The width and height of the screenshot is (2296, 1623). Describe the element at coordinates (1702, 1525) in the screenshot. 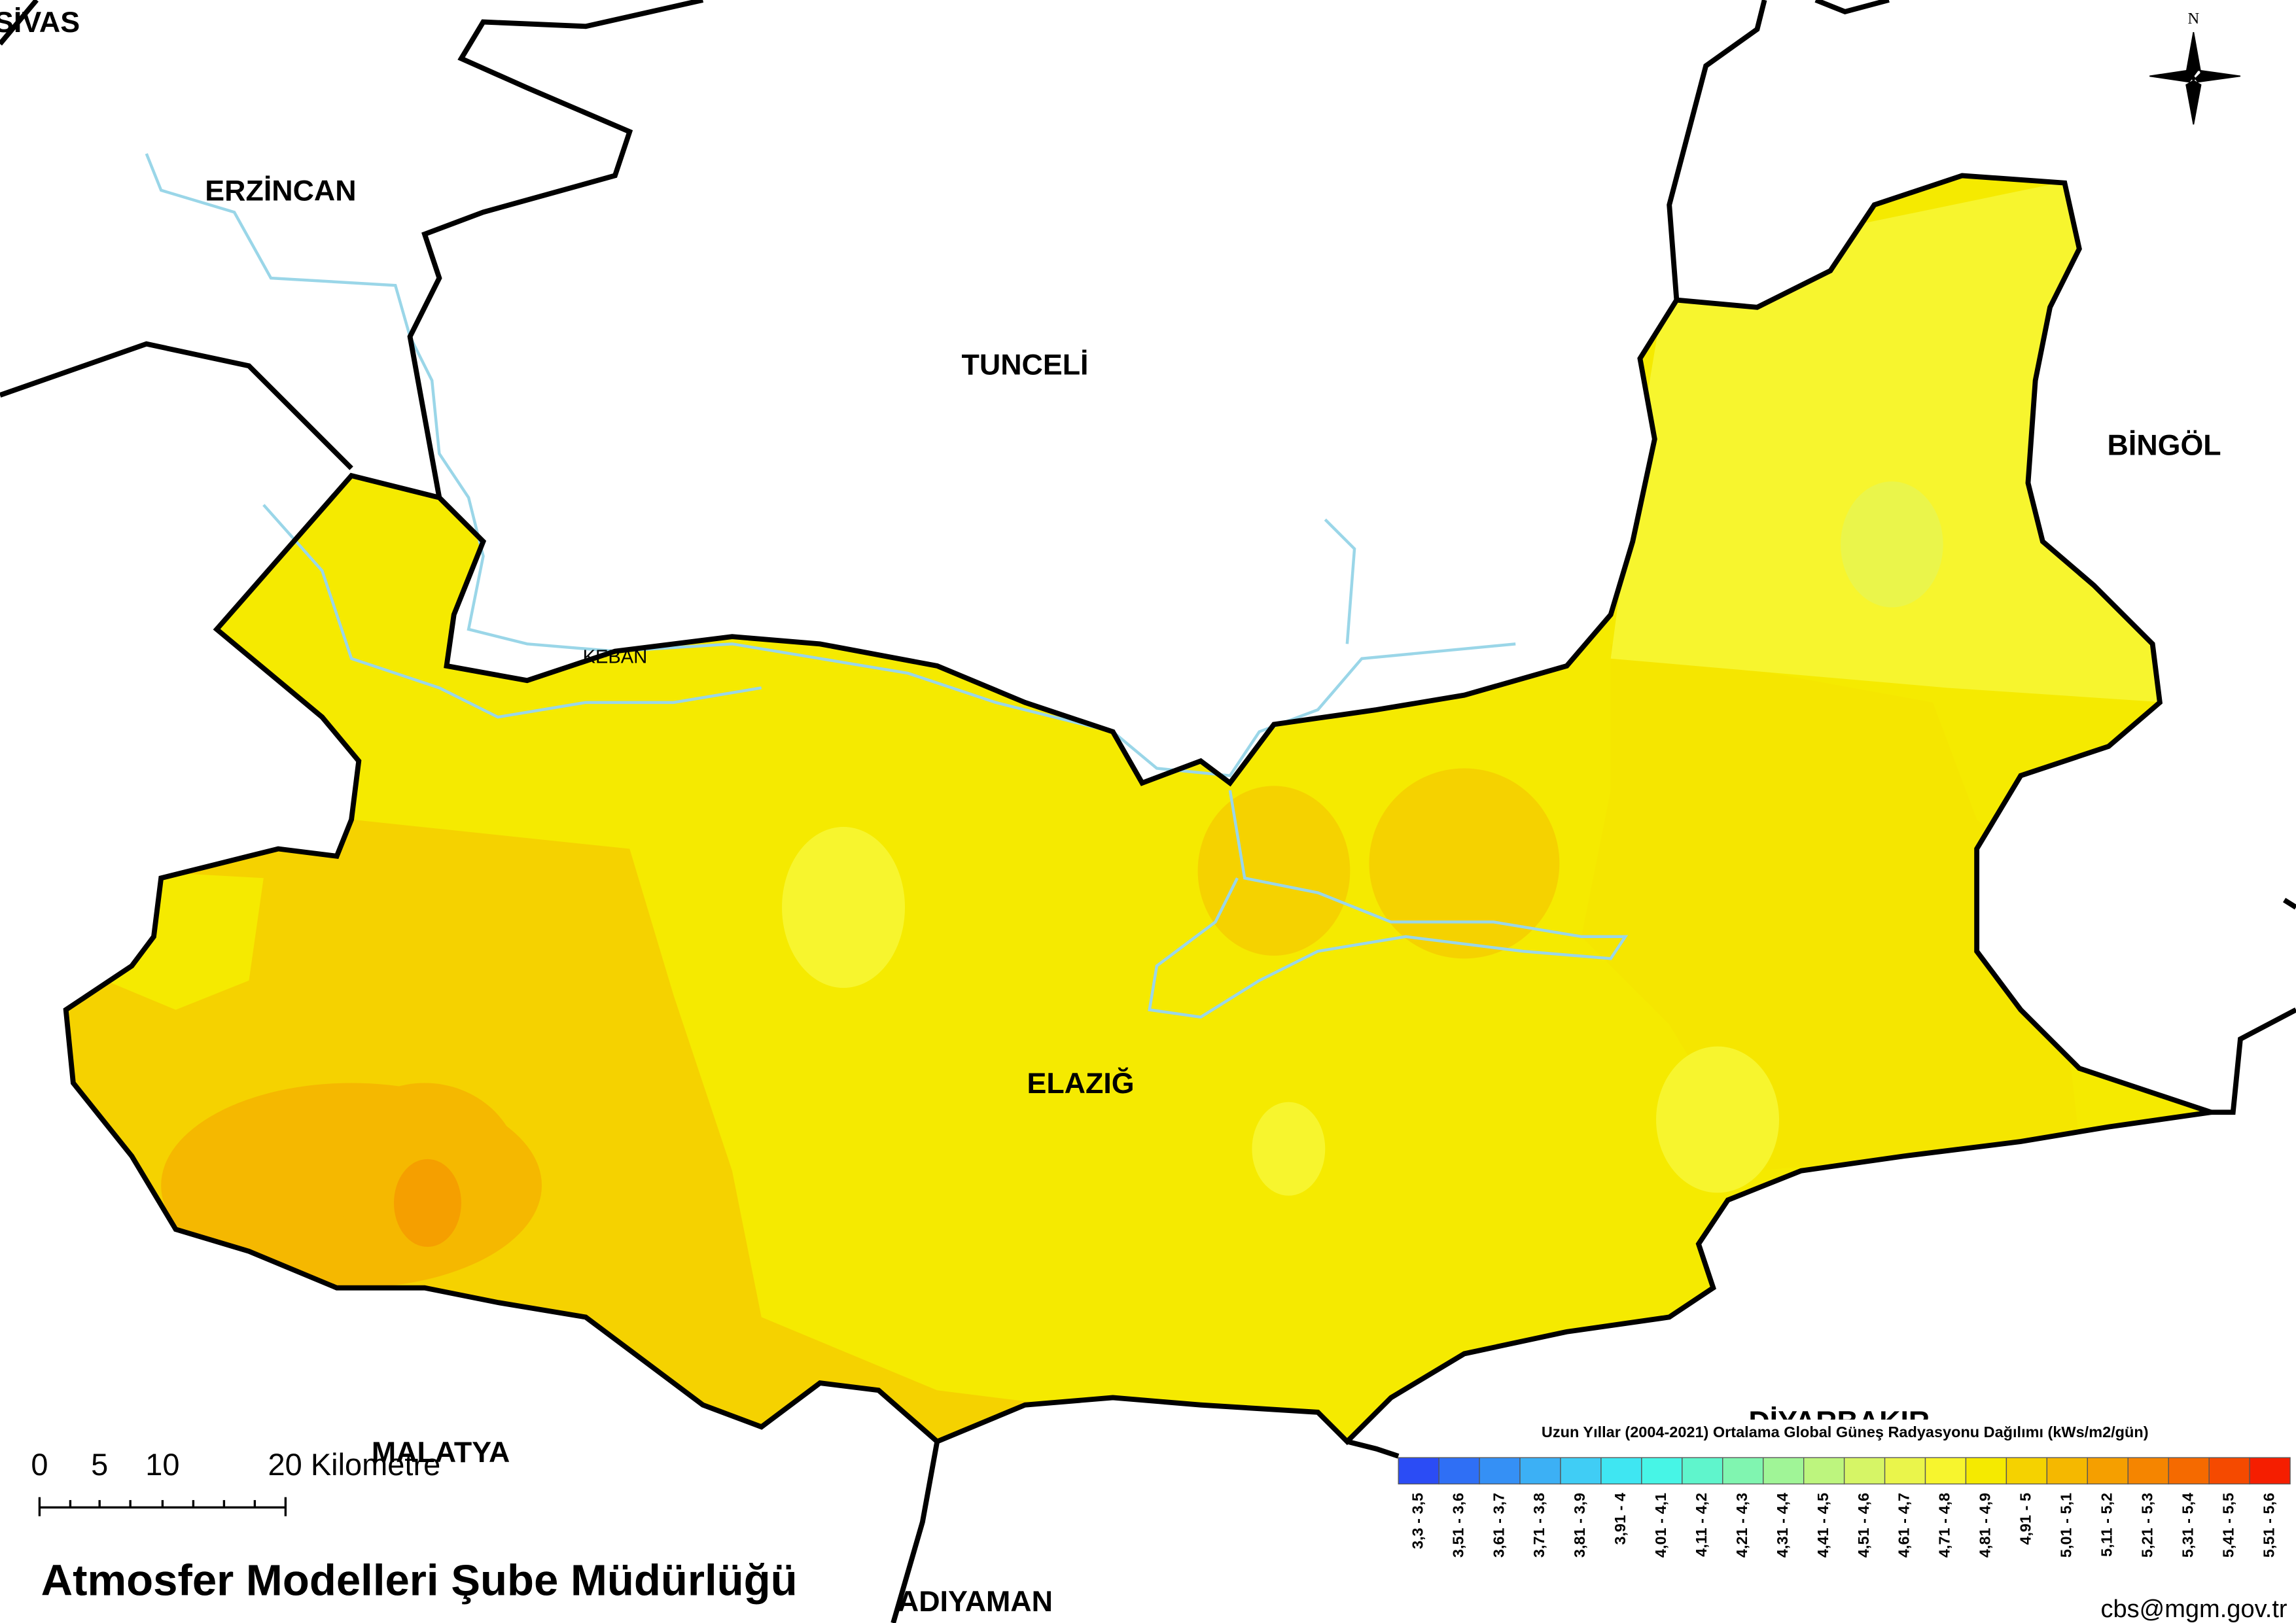

I see `legend-label: 4,11 - 4,2` at that location.